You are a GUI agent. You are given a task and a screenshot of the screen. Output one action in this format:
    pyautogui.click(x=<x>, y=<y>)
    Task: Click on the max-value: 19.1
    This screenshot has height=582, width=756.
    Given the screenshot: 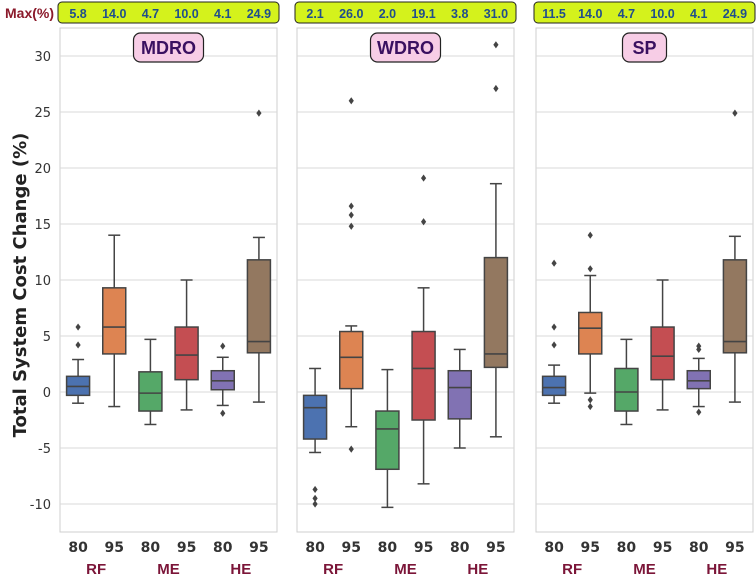 What is the action you would take?
    pyautogui.click(x=423, y=14)
    